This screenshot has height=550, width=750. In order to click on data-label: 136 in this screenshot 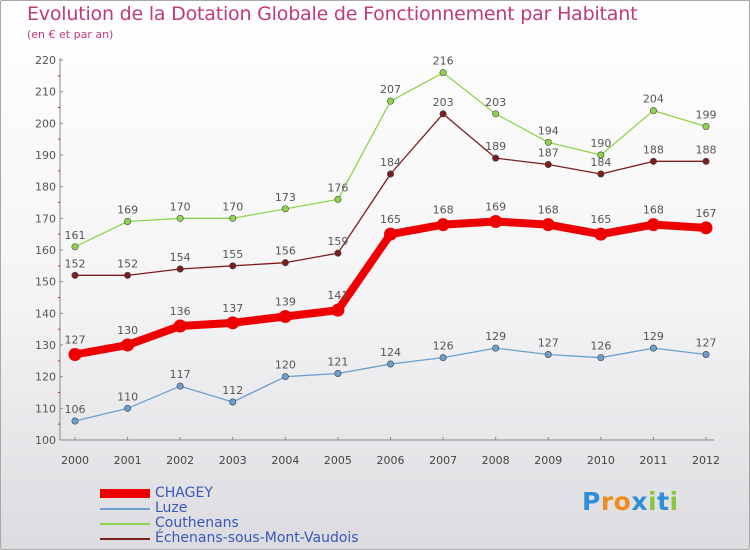, I will do `click(180, 311)`.